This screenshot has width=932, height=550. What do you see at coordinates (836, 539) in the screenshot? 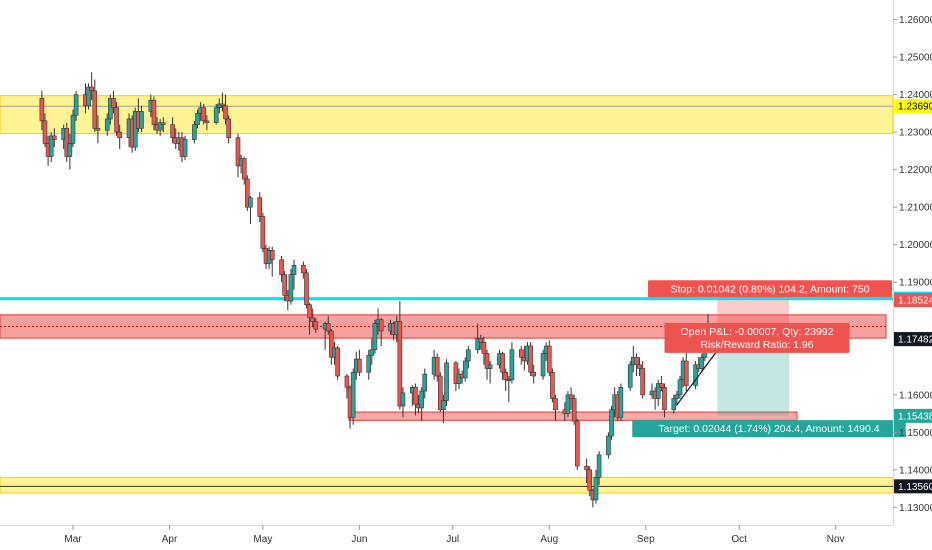
I see `time-tick-label: Nov` at bounding box center [836, 539].